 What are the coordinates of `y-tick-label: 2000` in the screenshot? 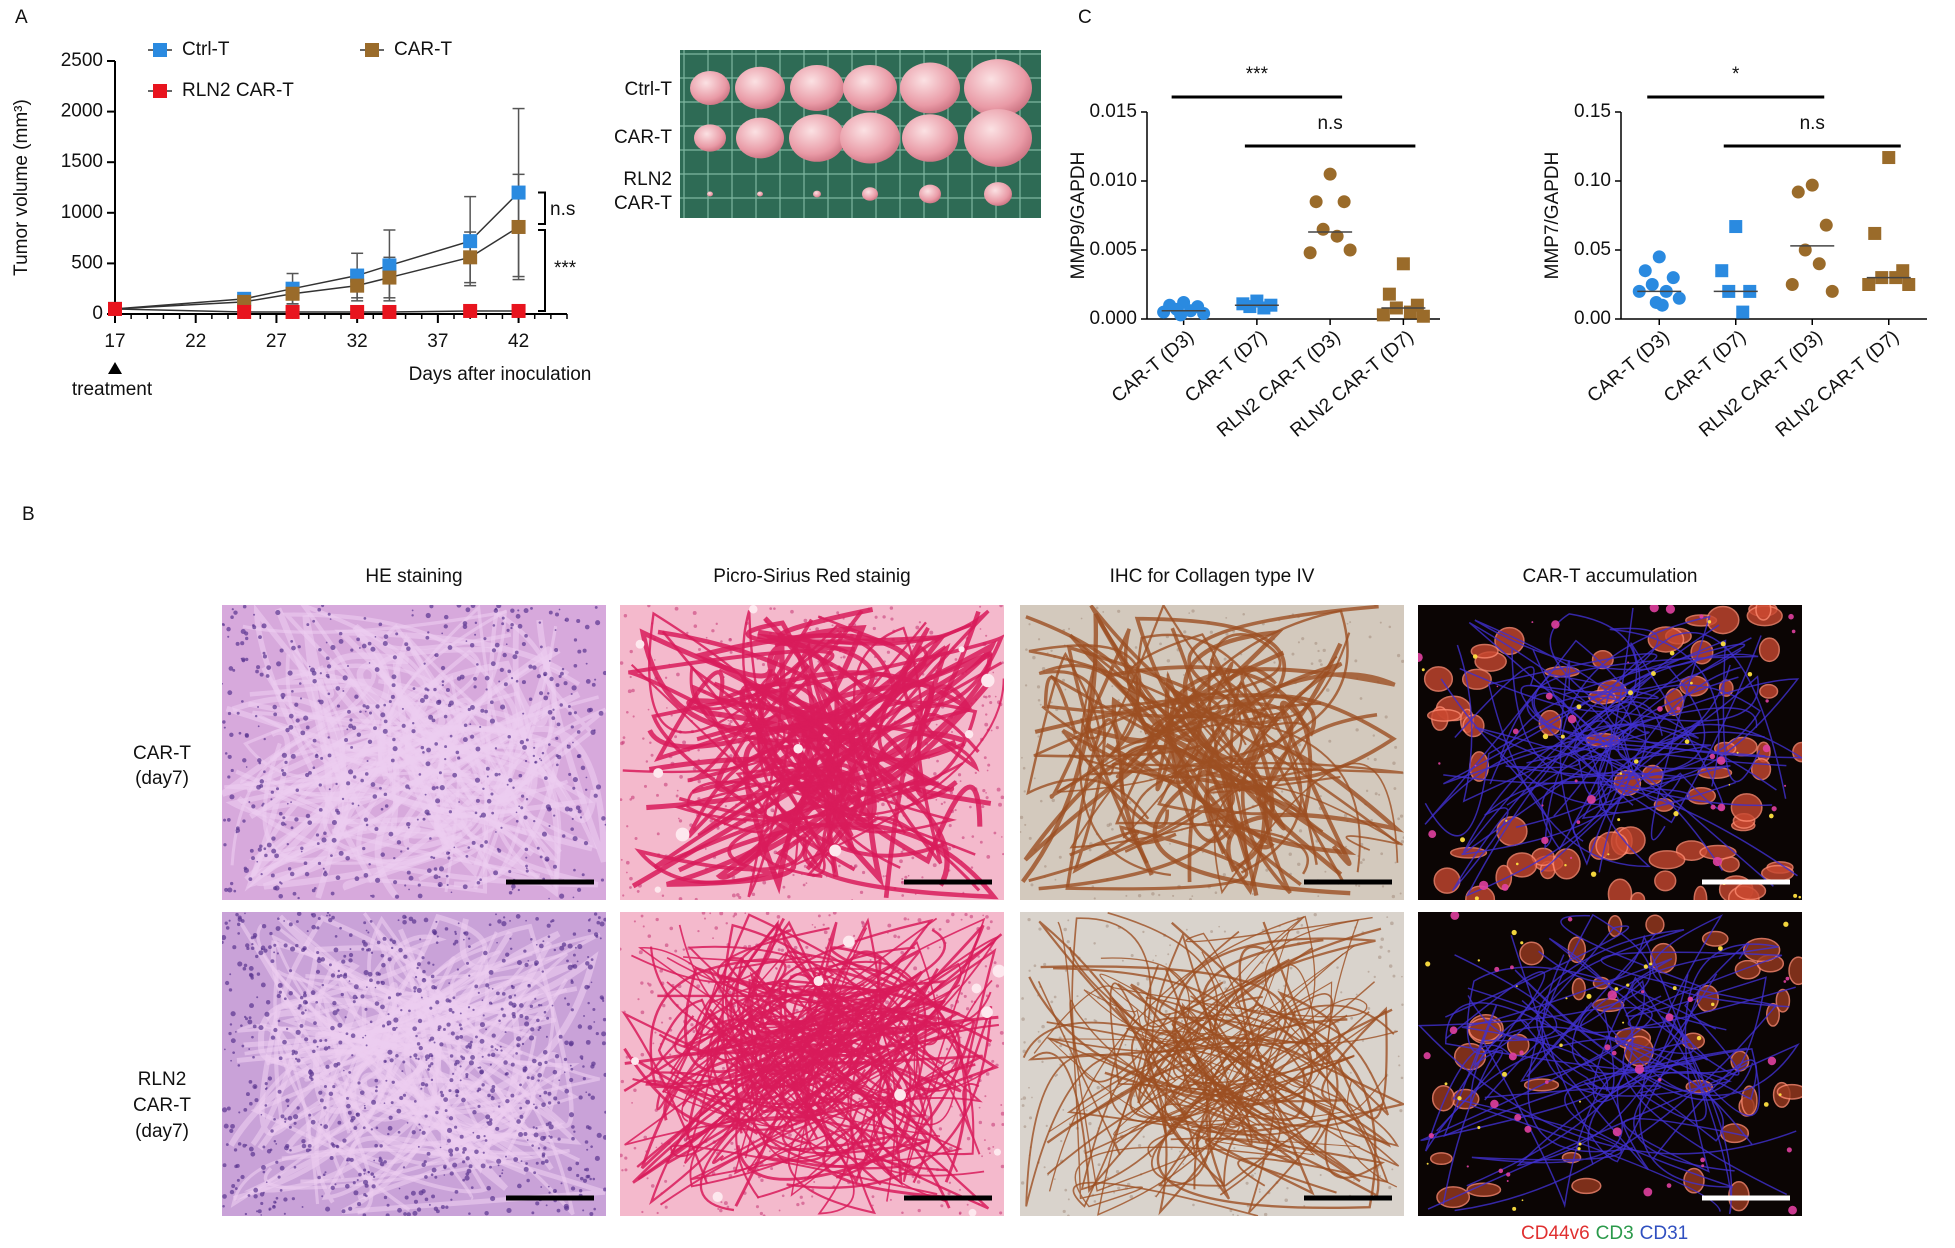 It's located at (82, 111).